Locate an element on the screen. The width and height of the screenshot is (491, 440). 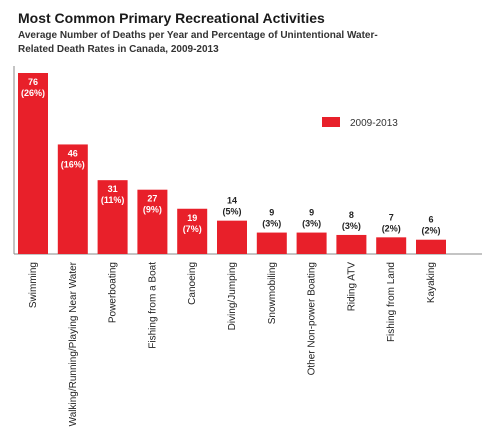
value-label-swimming: 76 is located at coordinates (33, 82).